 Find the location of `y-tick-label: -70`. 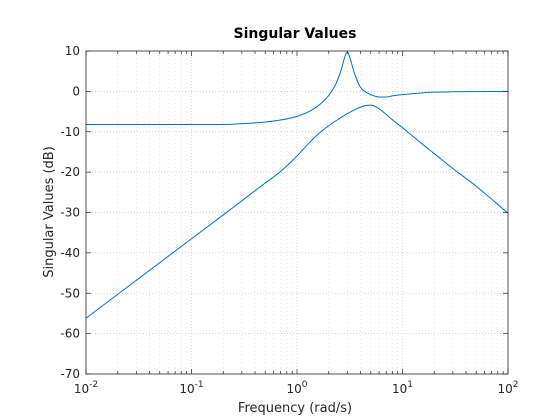

y-tick-label: -70 is located at coordinates (70, 374).